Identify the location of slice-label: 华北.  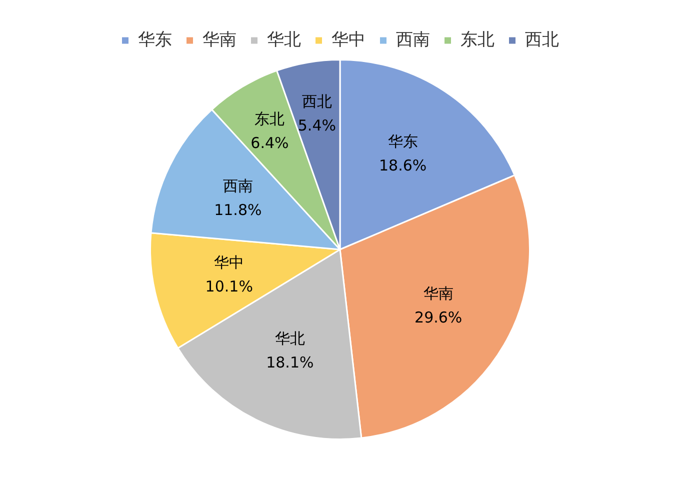
(289, 339).